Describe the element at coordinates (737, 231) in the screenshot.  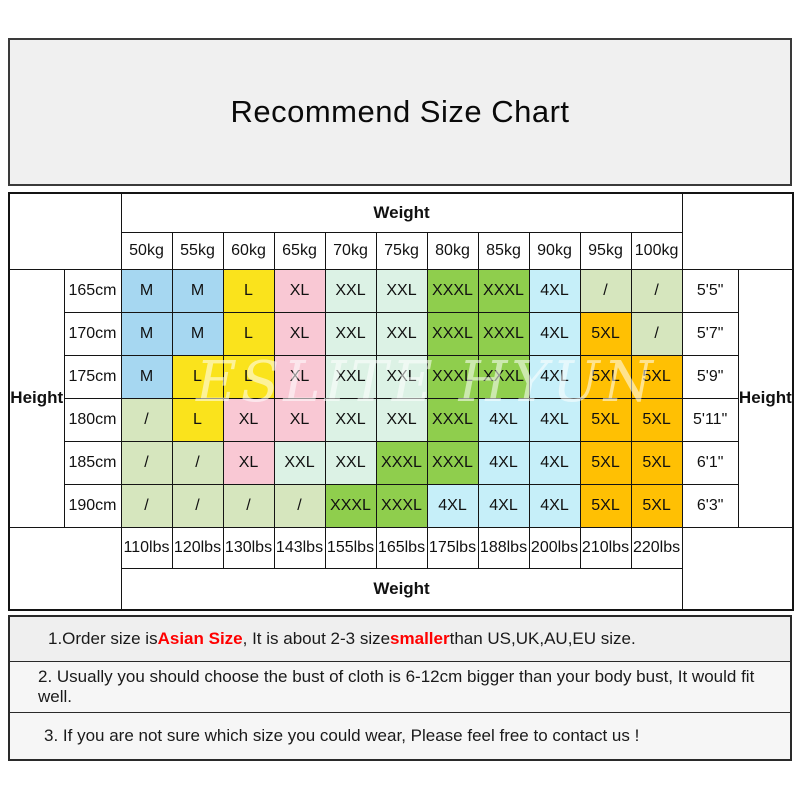
I see `corner-top-right` at that location.